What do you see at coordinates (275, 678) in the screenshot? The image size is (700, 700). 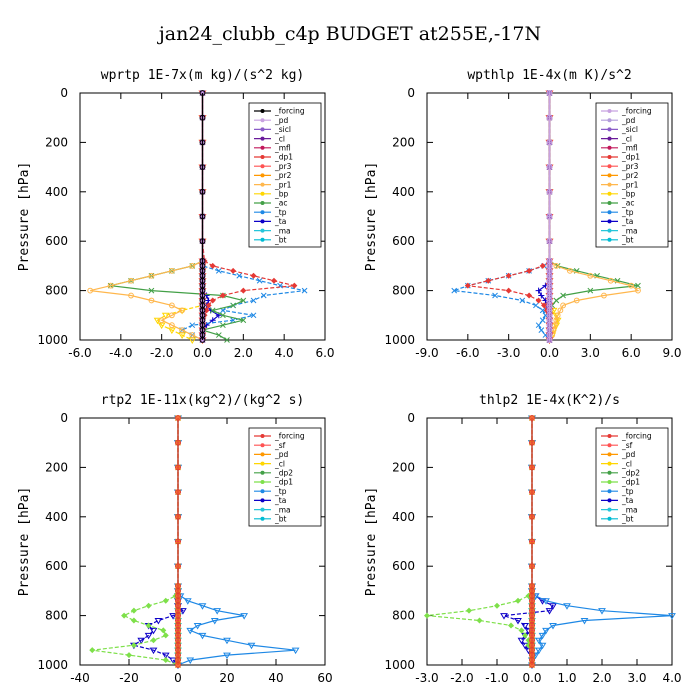 I see `x-tick-label: 40` at bounding box center [275, 678].